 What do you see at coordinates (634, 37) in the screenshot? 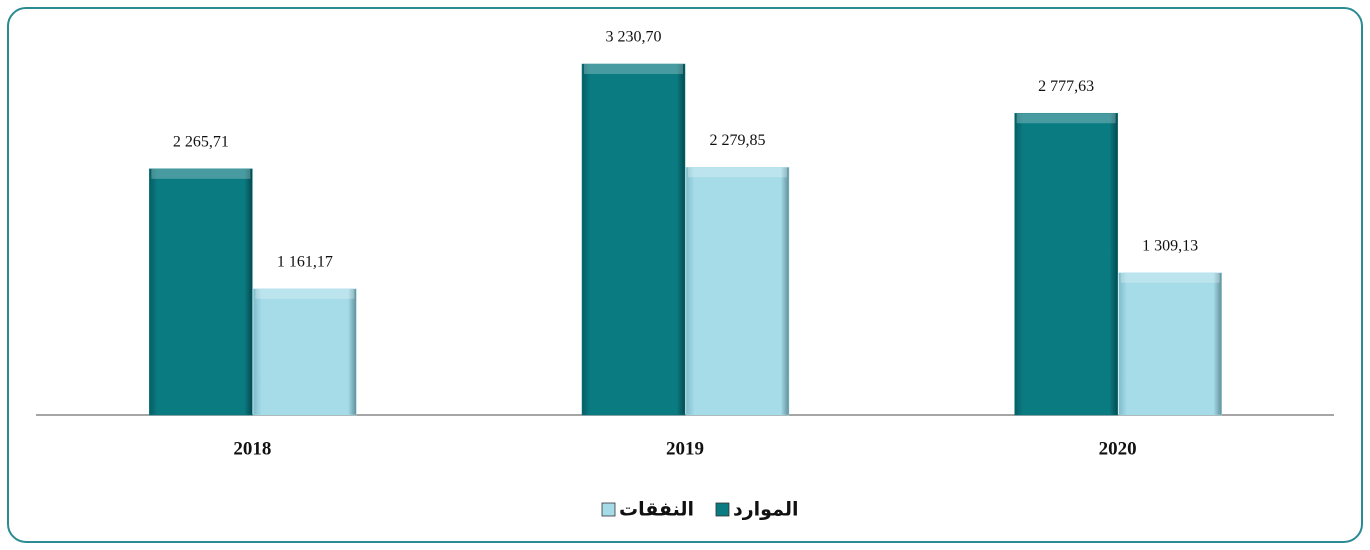
I see `value-label: 3 230,70` at bounding box center [634, 37].